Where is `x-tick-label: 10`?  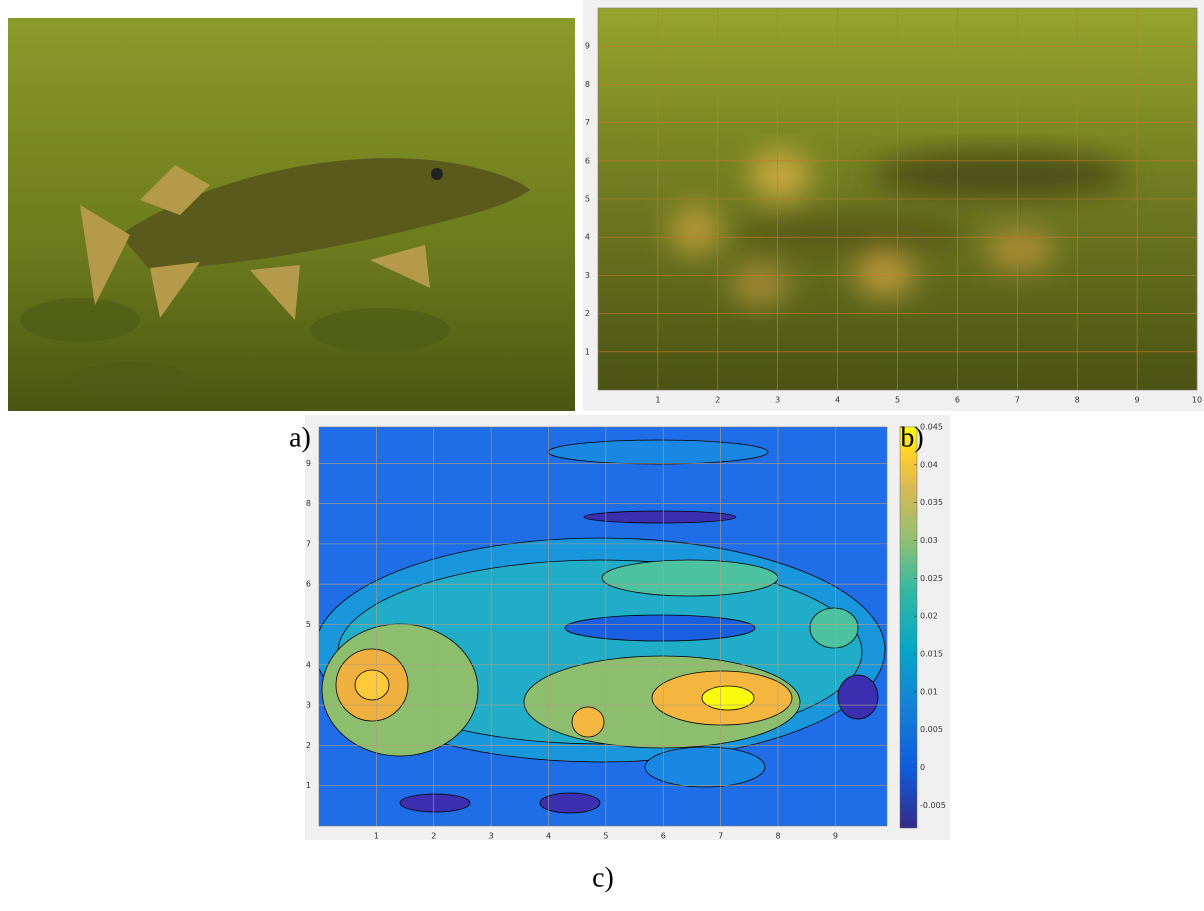 x-tick-label: 10 is located at coordinates (1197, 400).